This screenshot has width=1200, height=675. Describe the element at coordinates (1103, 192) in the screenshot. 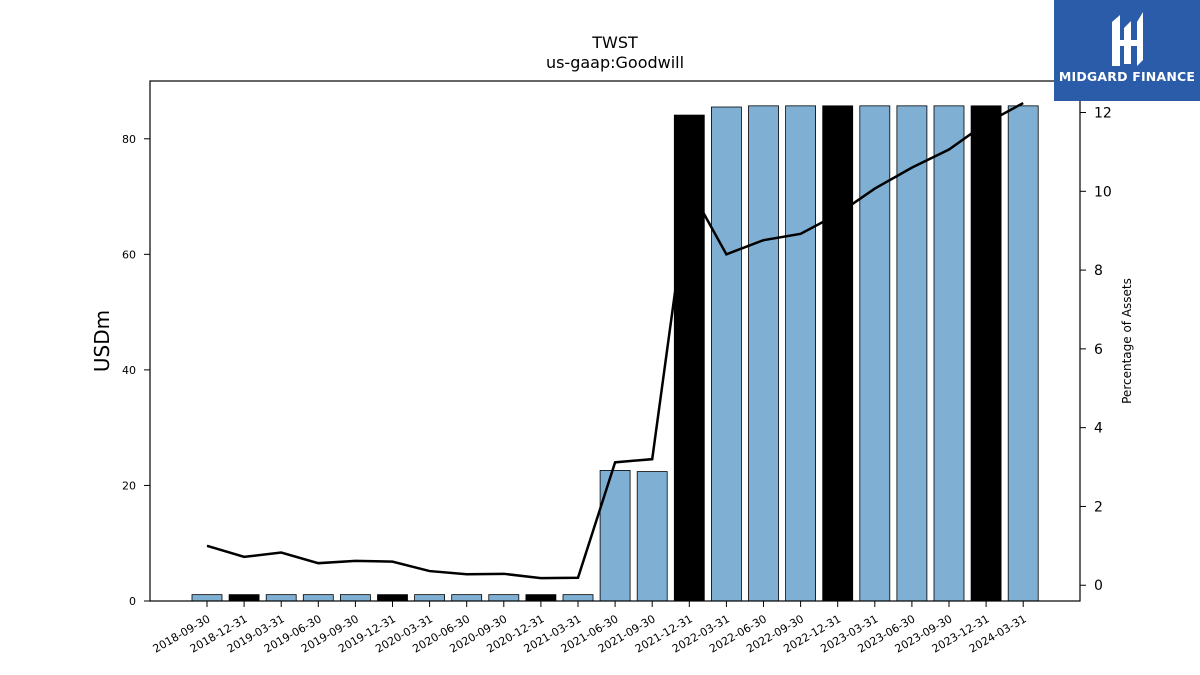

I see `y-right-tick-label: 10` at that location.